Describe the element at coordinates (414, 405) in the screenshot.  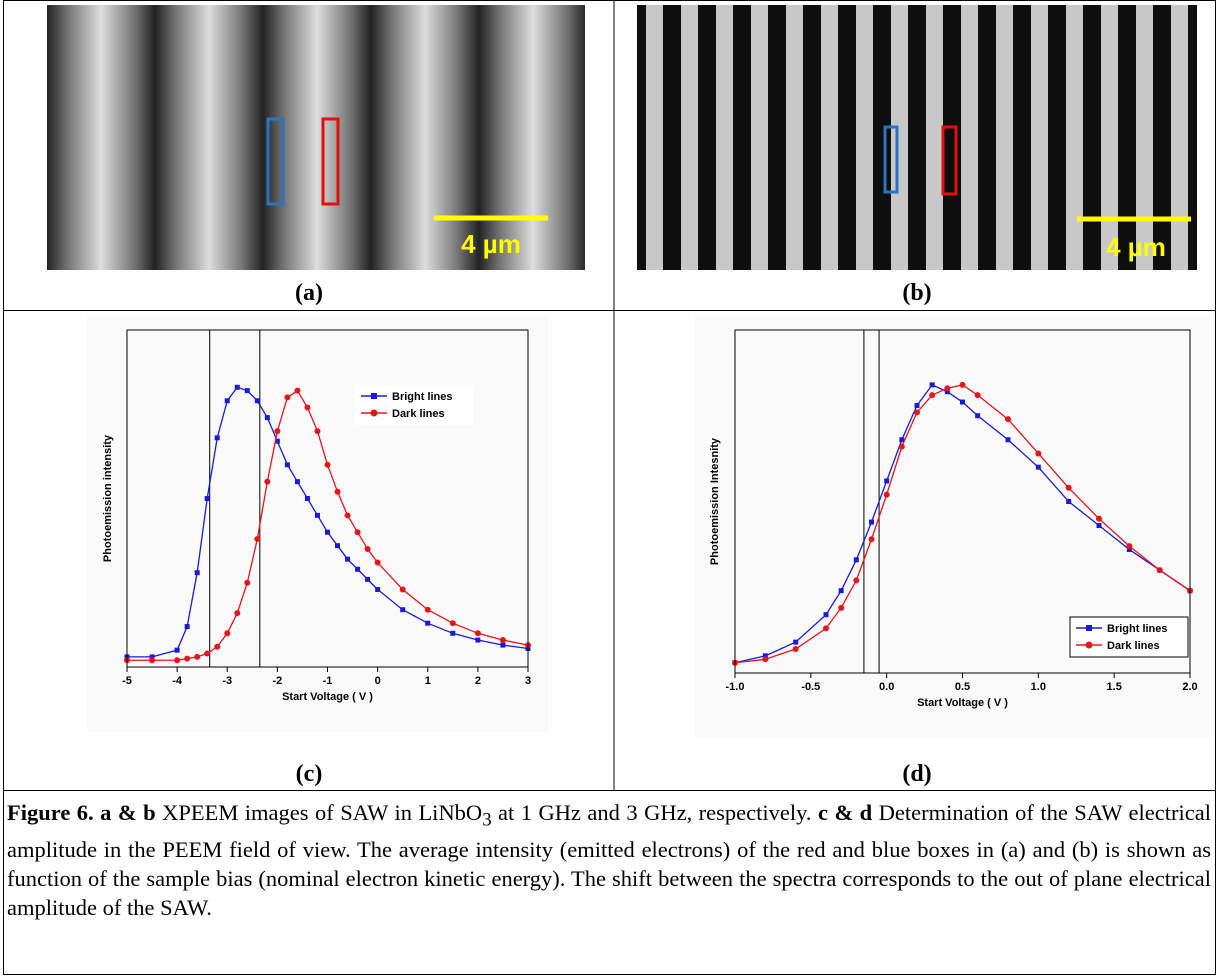
I see `legend-box` at that location.